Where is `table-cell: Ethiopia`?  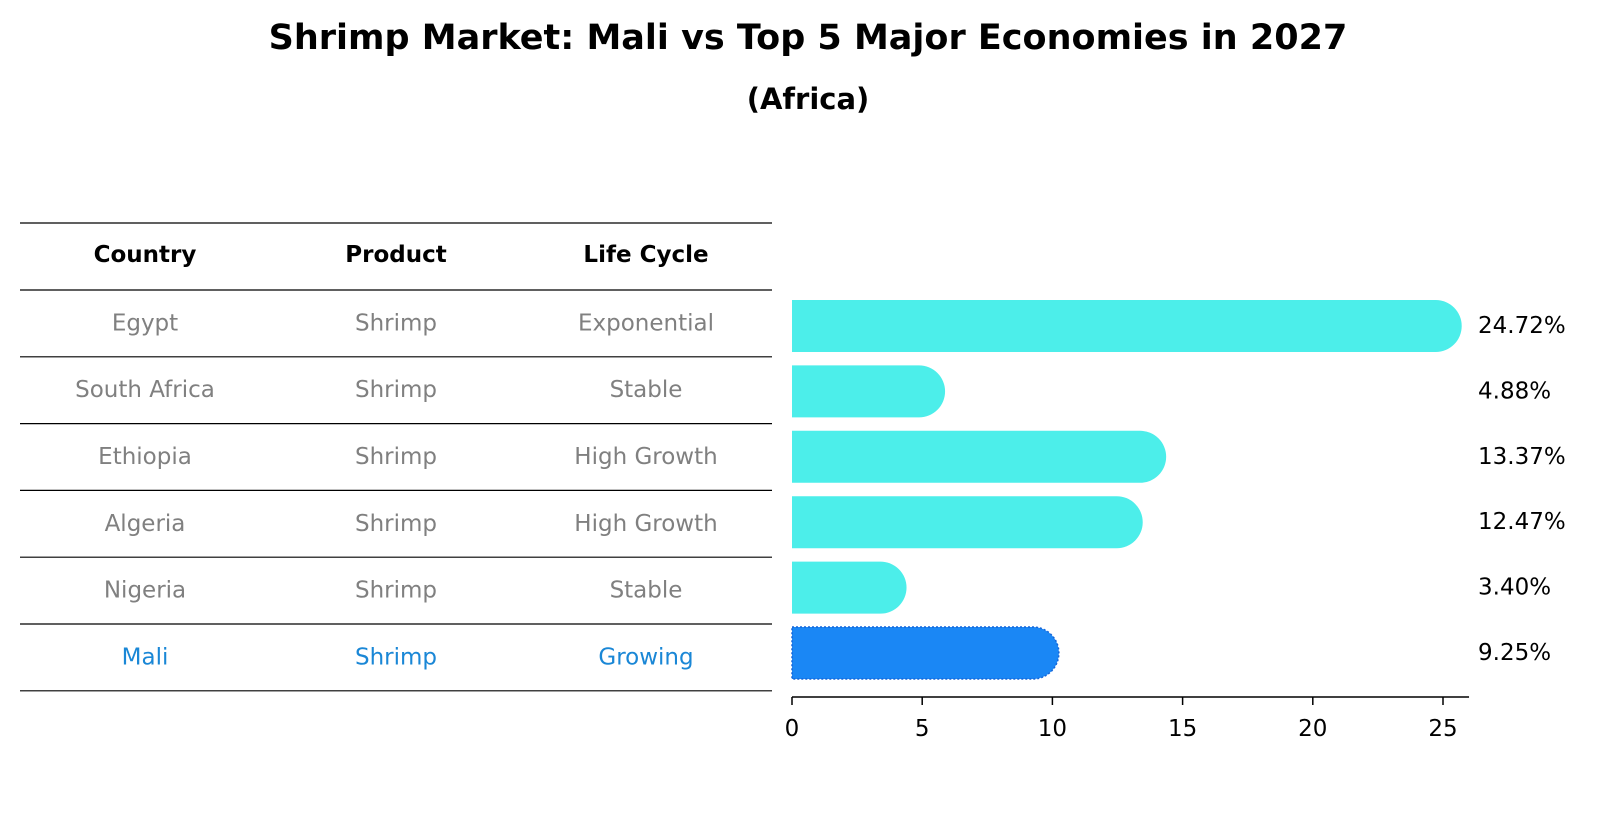 table-cell: Ethiopia is located at coordinates (145, 457).